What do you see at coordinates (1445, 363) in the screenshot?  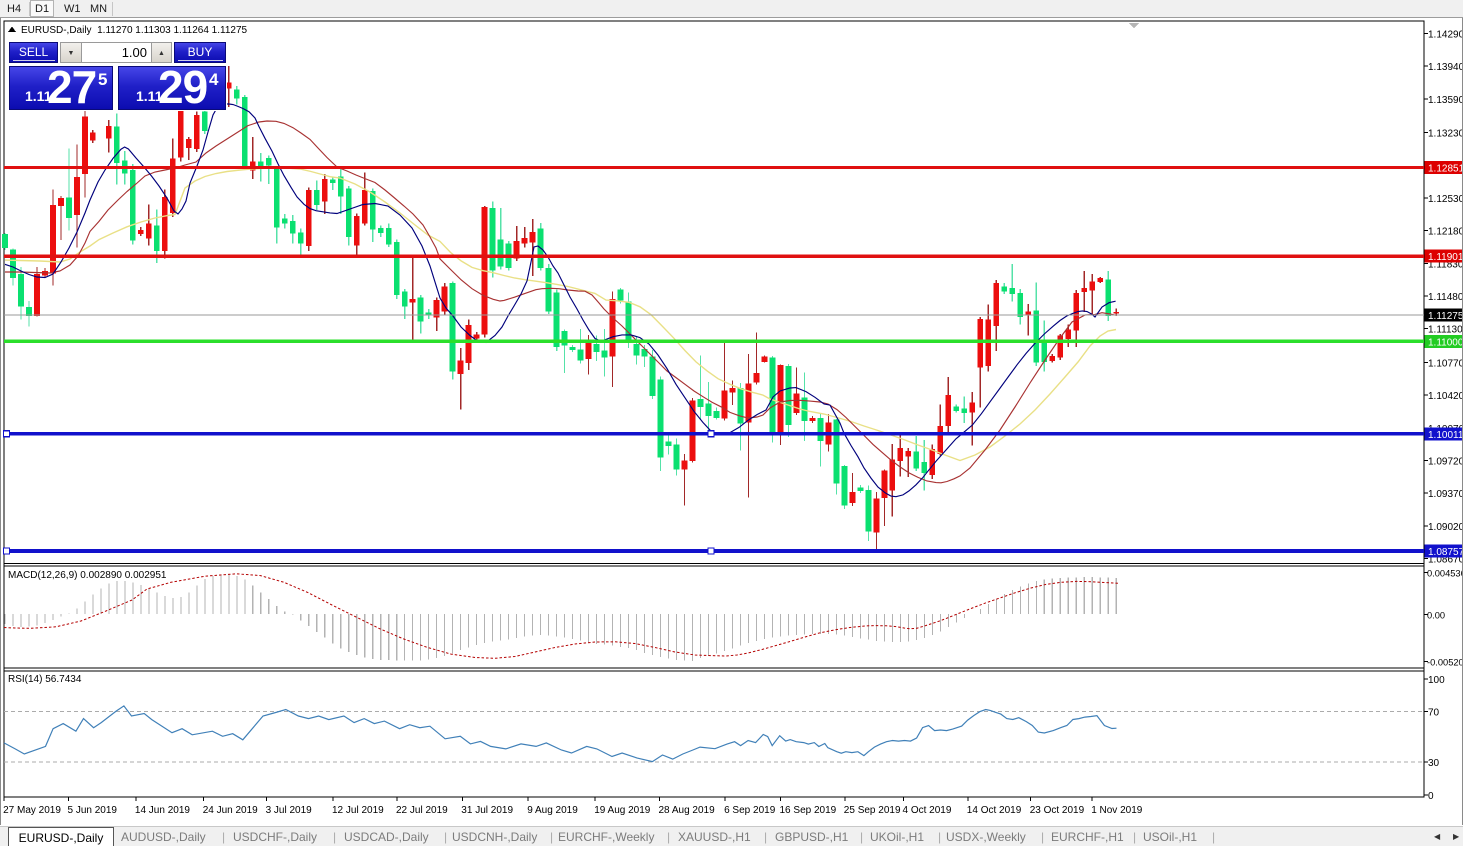 I see `svg-text: 1.10770` at bounding box center [1445, 363].